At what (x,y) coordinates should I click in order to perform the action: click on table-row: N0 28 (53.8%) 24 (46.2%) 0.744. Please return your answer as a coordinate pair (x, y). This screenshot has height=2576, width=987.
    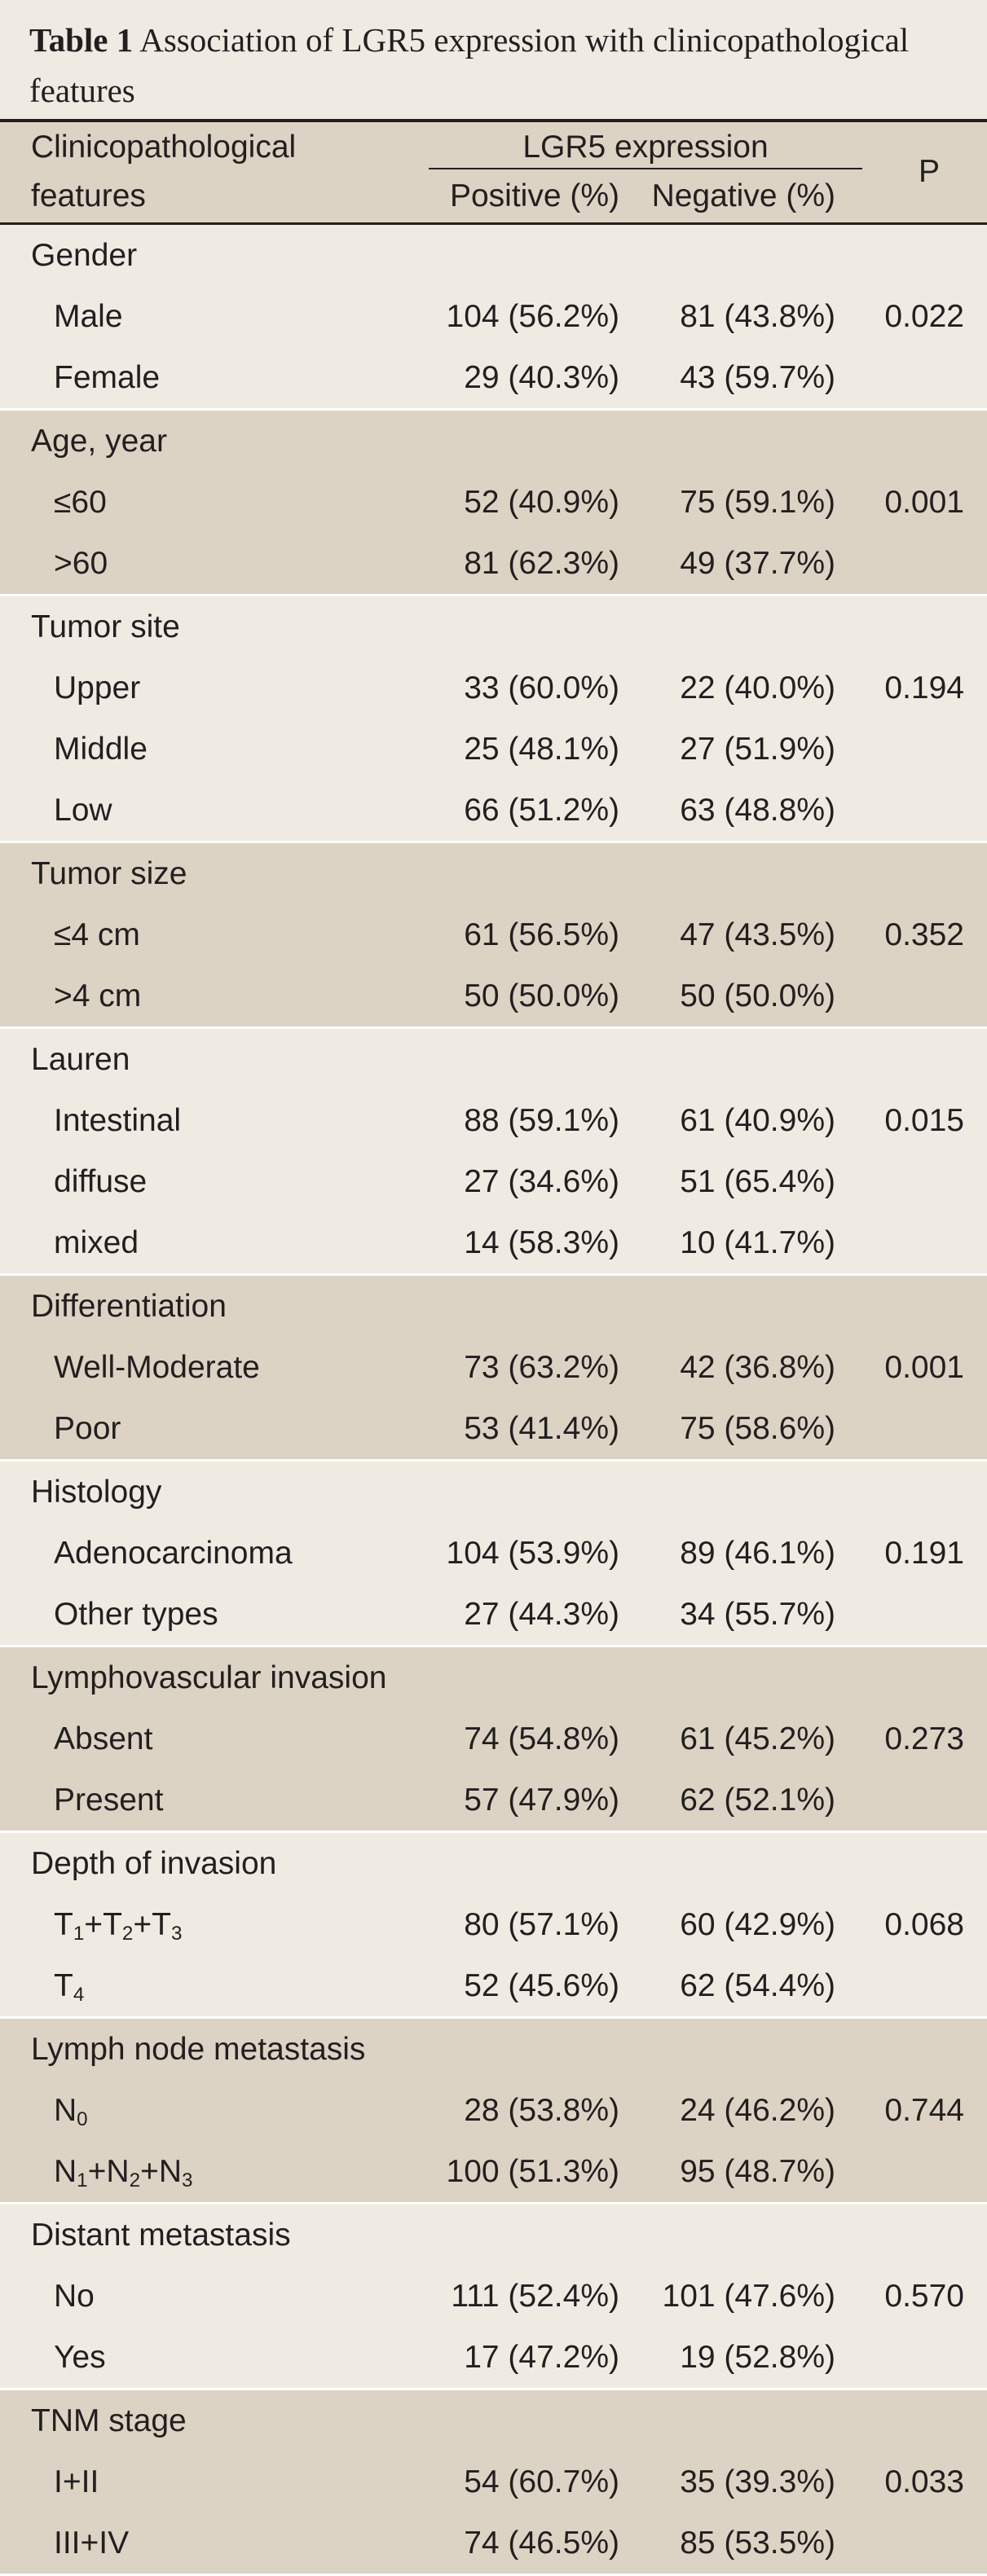
    Looking at the image, I should click on (493, 2110).